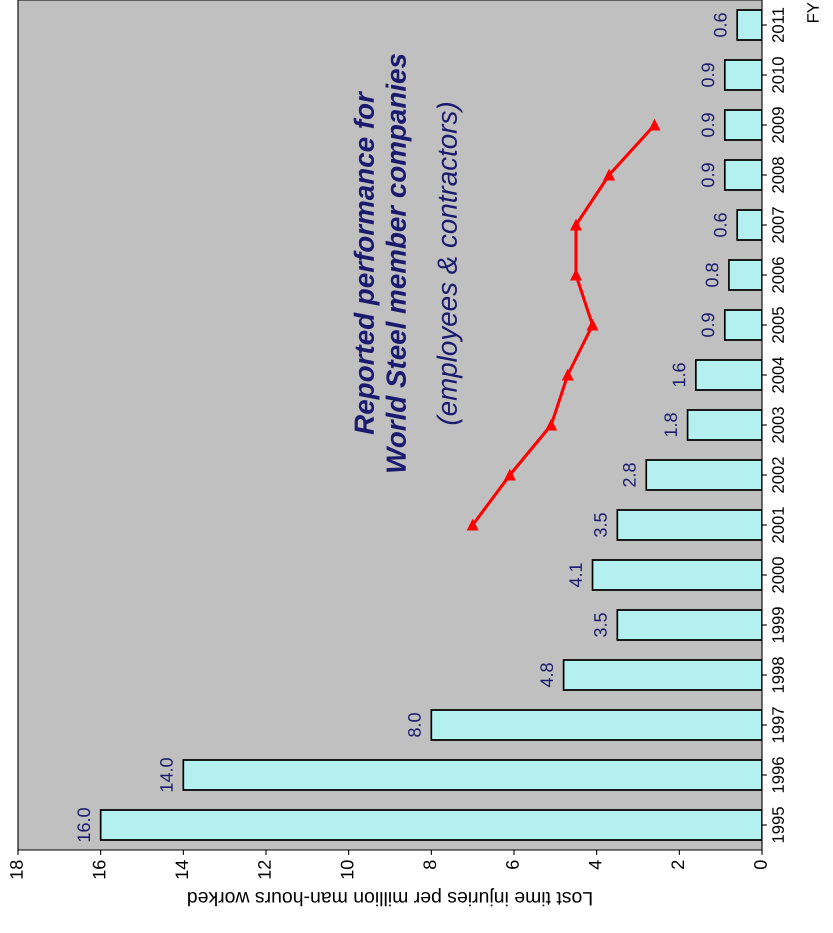 Image resolution: width=833 pixels, height=933 pixels. What do you see at coordinates (449, 263) in the screenshot?
I see `annotation: (employees & contractors)` at bounding box center [449, 263].